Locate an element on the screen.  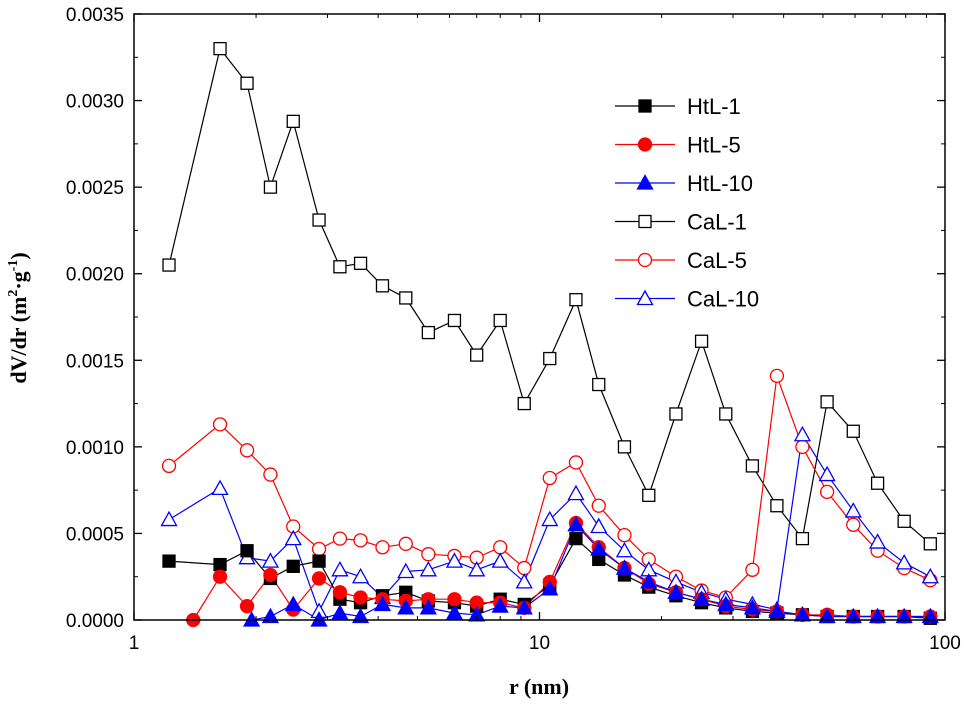
y-axis-title-main: dV/dr (m is located at coordinates (18, 340).